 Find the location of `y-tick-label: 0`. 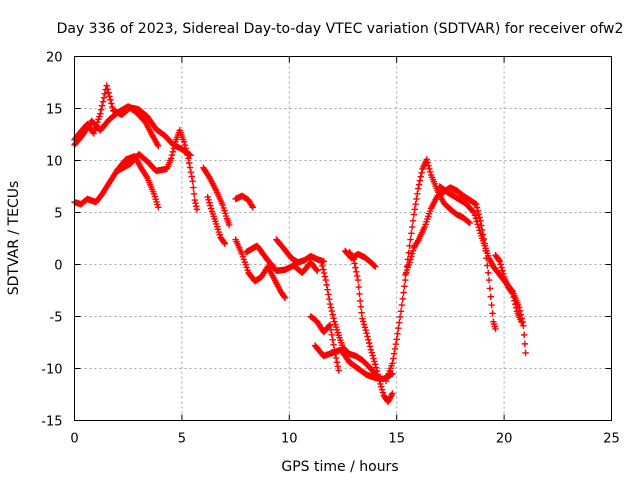

y-tick-label: 0 is located at coordinates (58, 266).